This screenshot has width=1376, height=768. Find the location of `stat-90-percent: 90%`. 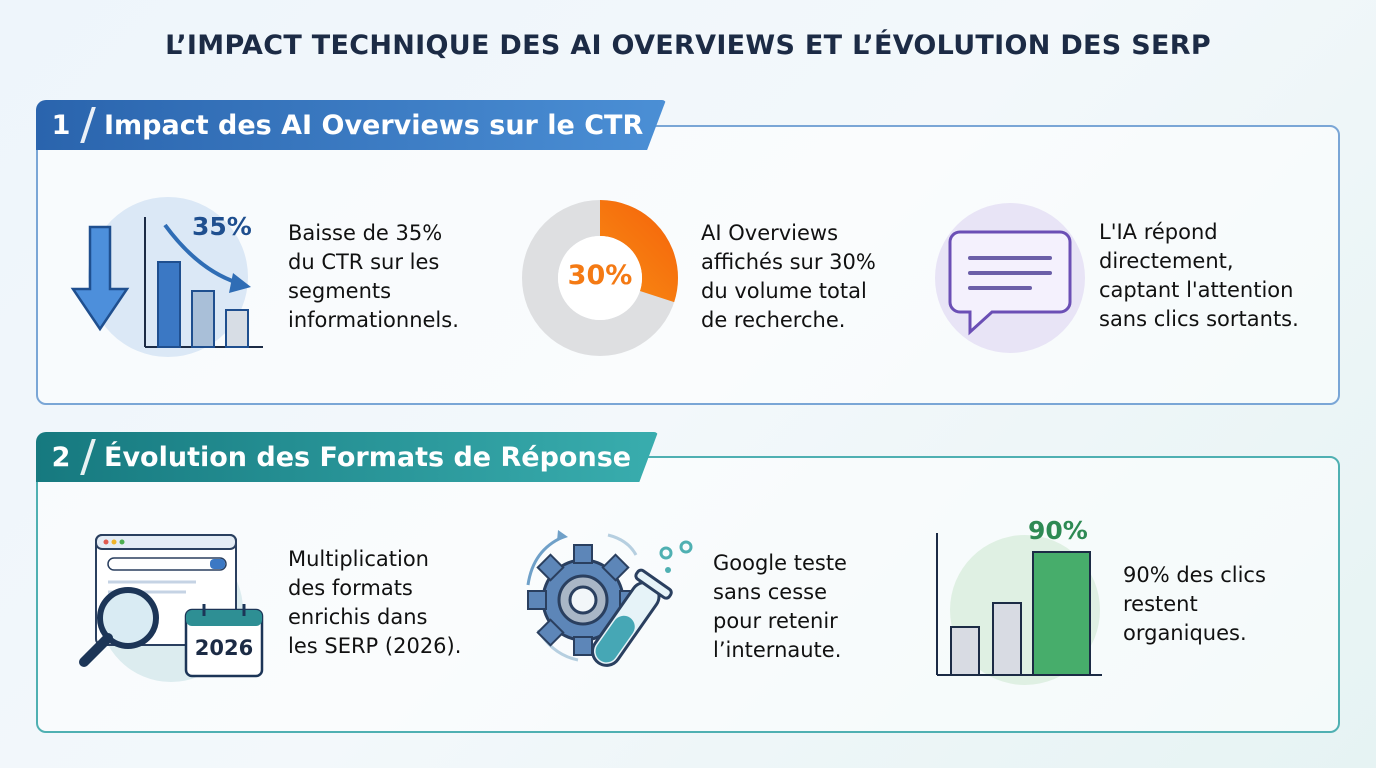

stat-90-percent: 90% is located at coordinates (1058, 530).